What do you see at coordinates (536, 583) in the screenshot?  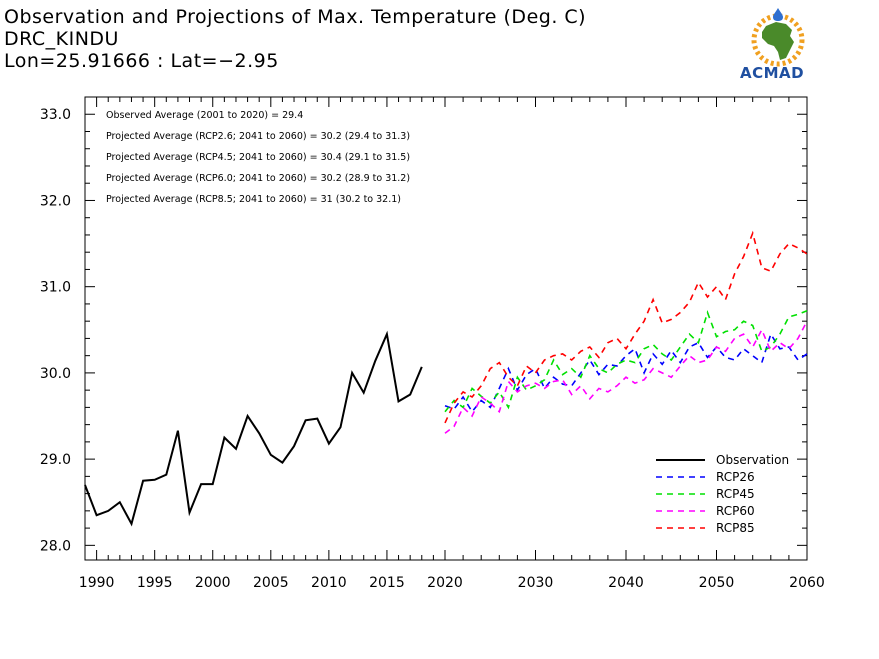 I see `x-tick-label: 2030` at bounding box center [536, 583].